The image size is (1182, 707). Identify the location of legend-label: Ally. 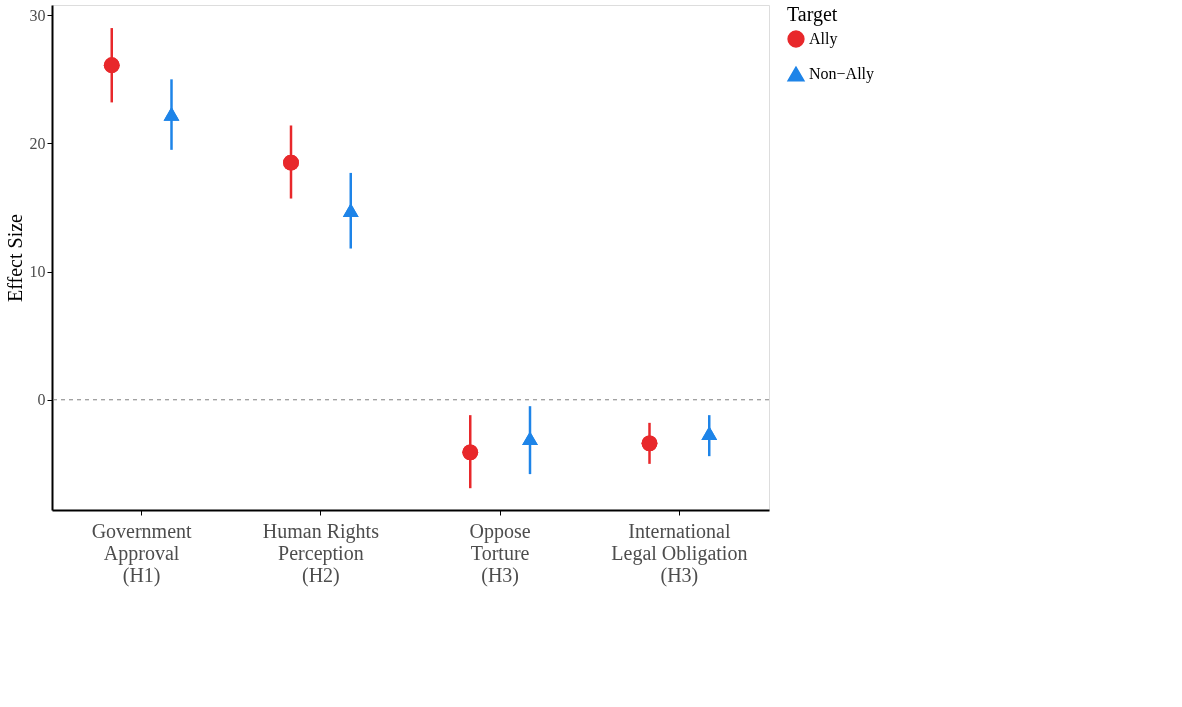
(823, 39).